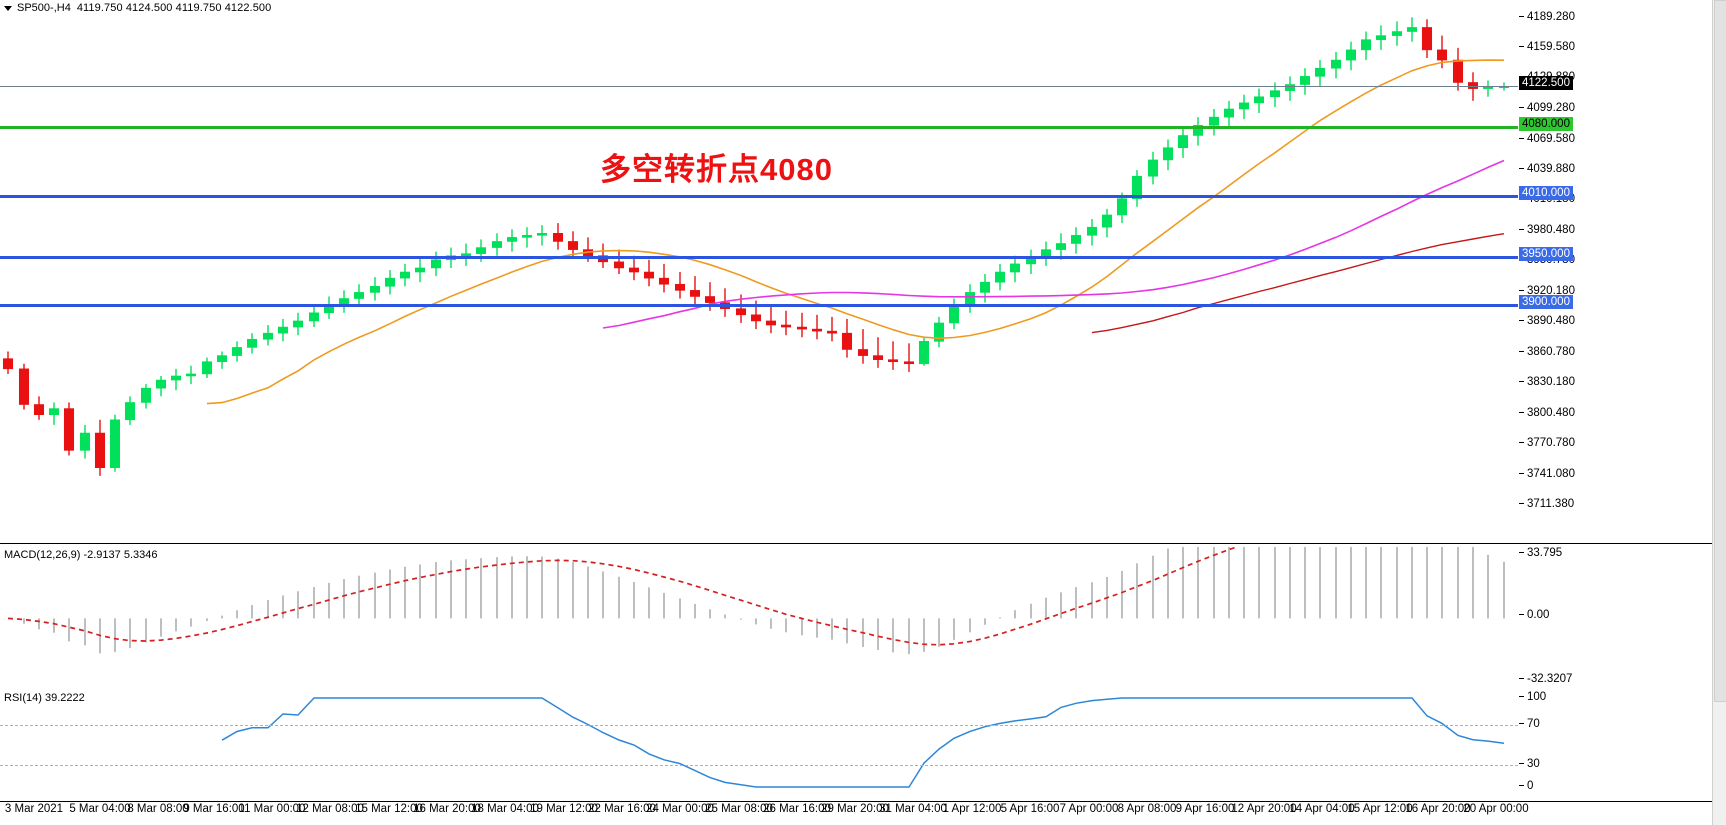  I want to click on price-tick: 3890.480, so click(1547, 321).